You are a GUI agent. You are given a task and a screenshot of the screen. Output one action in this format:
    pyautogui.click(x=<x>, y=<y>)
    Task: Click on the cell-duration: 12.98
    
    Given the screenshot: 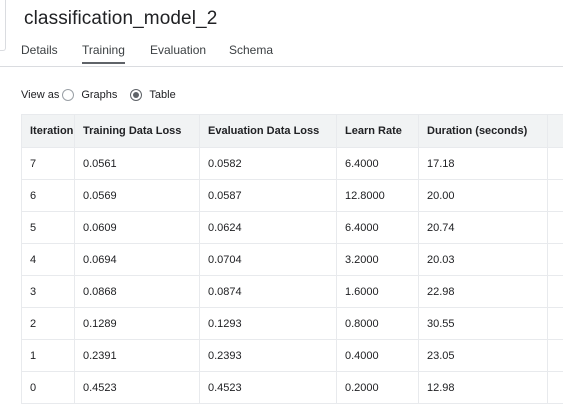 What is the action you would take?
    pyautogui.click(x=483, y=387)
    